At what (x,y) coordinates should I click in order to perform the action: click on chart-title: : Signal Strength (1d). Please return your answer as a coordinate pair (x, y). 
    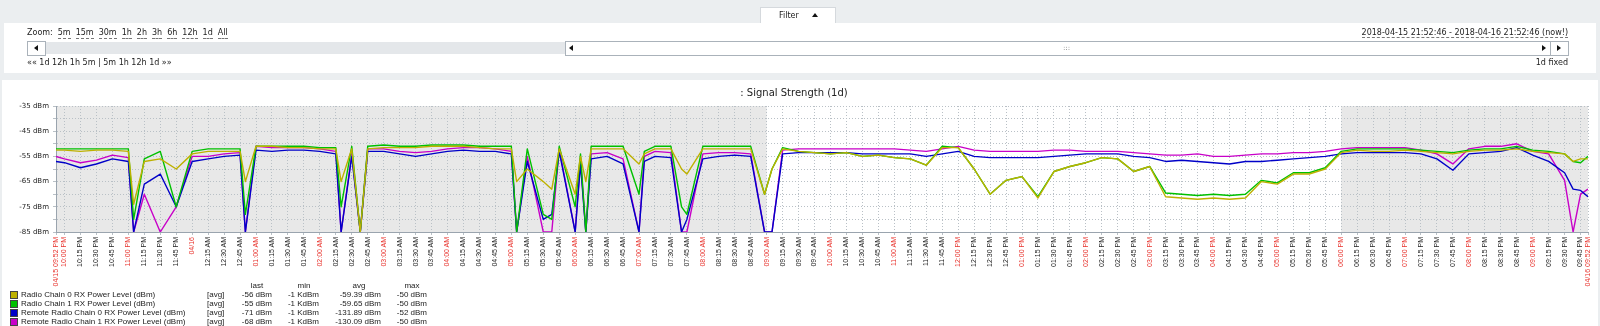
    Looking at the image, I should click on (794, 92).